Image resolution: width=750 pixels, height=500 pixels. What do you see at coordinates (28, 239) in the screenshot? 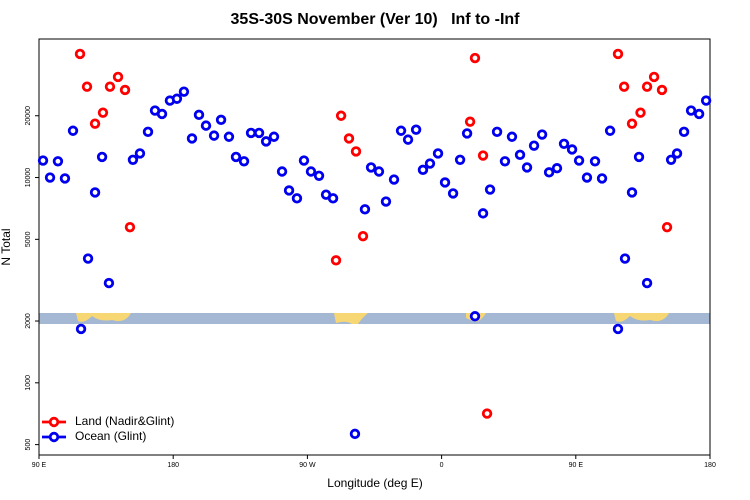
I see `y-tick-label: 5000` at bounding box center [28, 239].